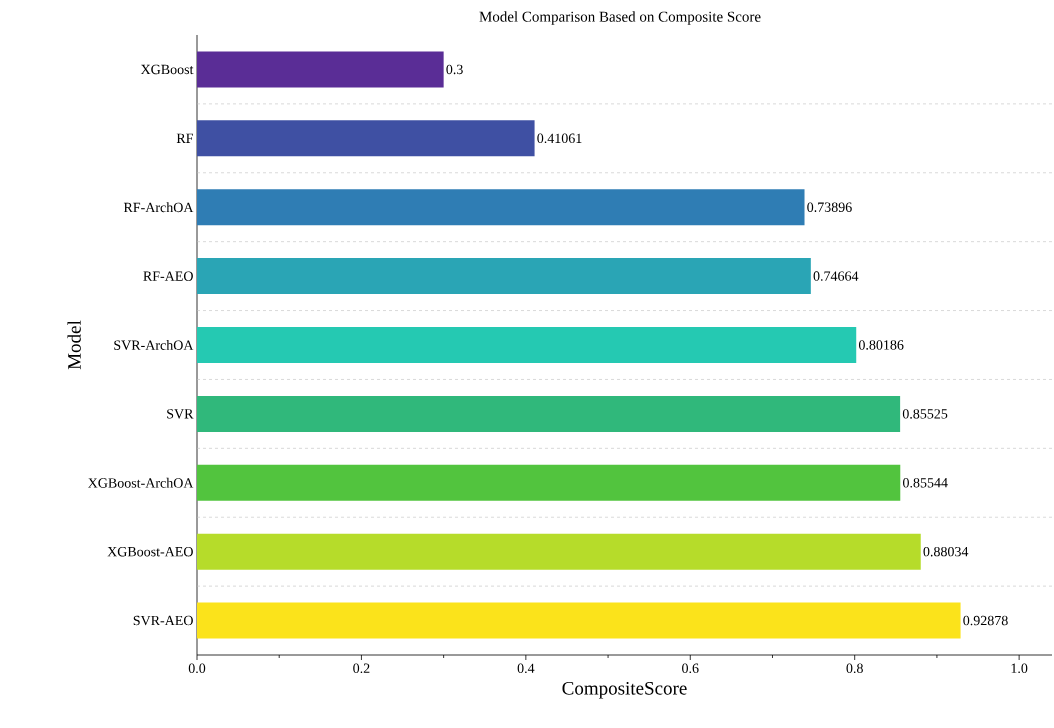 Image resolution: width=1054 pixels, height=728 pixels. Describe the element at coordinates (167, 69) in the screenshot. I see `y-tick-label: XGBoost` at that location.